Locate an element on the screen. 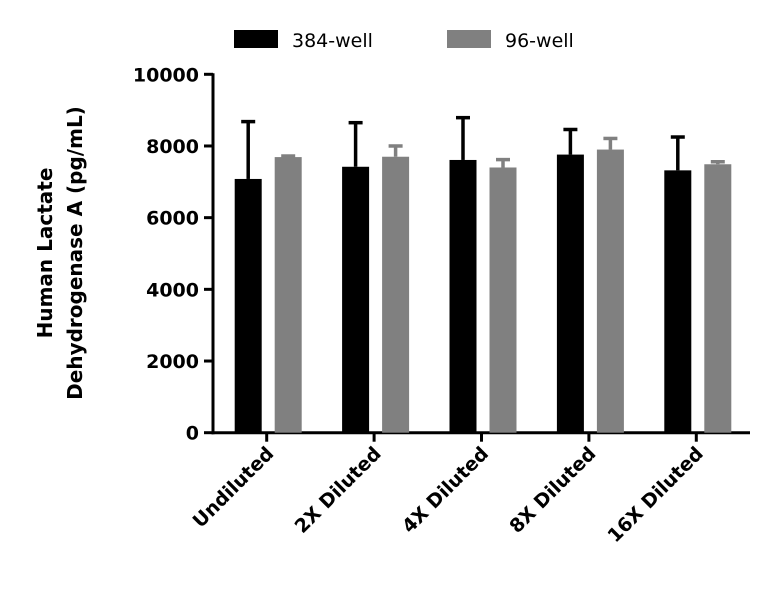  x-category-label: 4X Diluted is located at coordinates (445, 490).